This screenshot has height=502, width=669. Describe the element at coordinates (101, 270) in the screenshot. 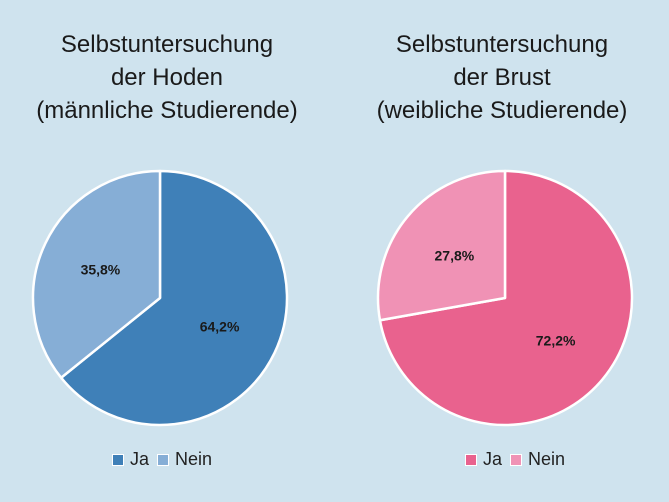

I see `slice-value-label-nein: 35,8%` at that location.